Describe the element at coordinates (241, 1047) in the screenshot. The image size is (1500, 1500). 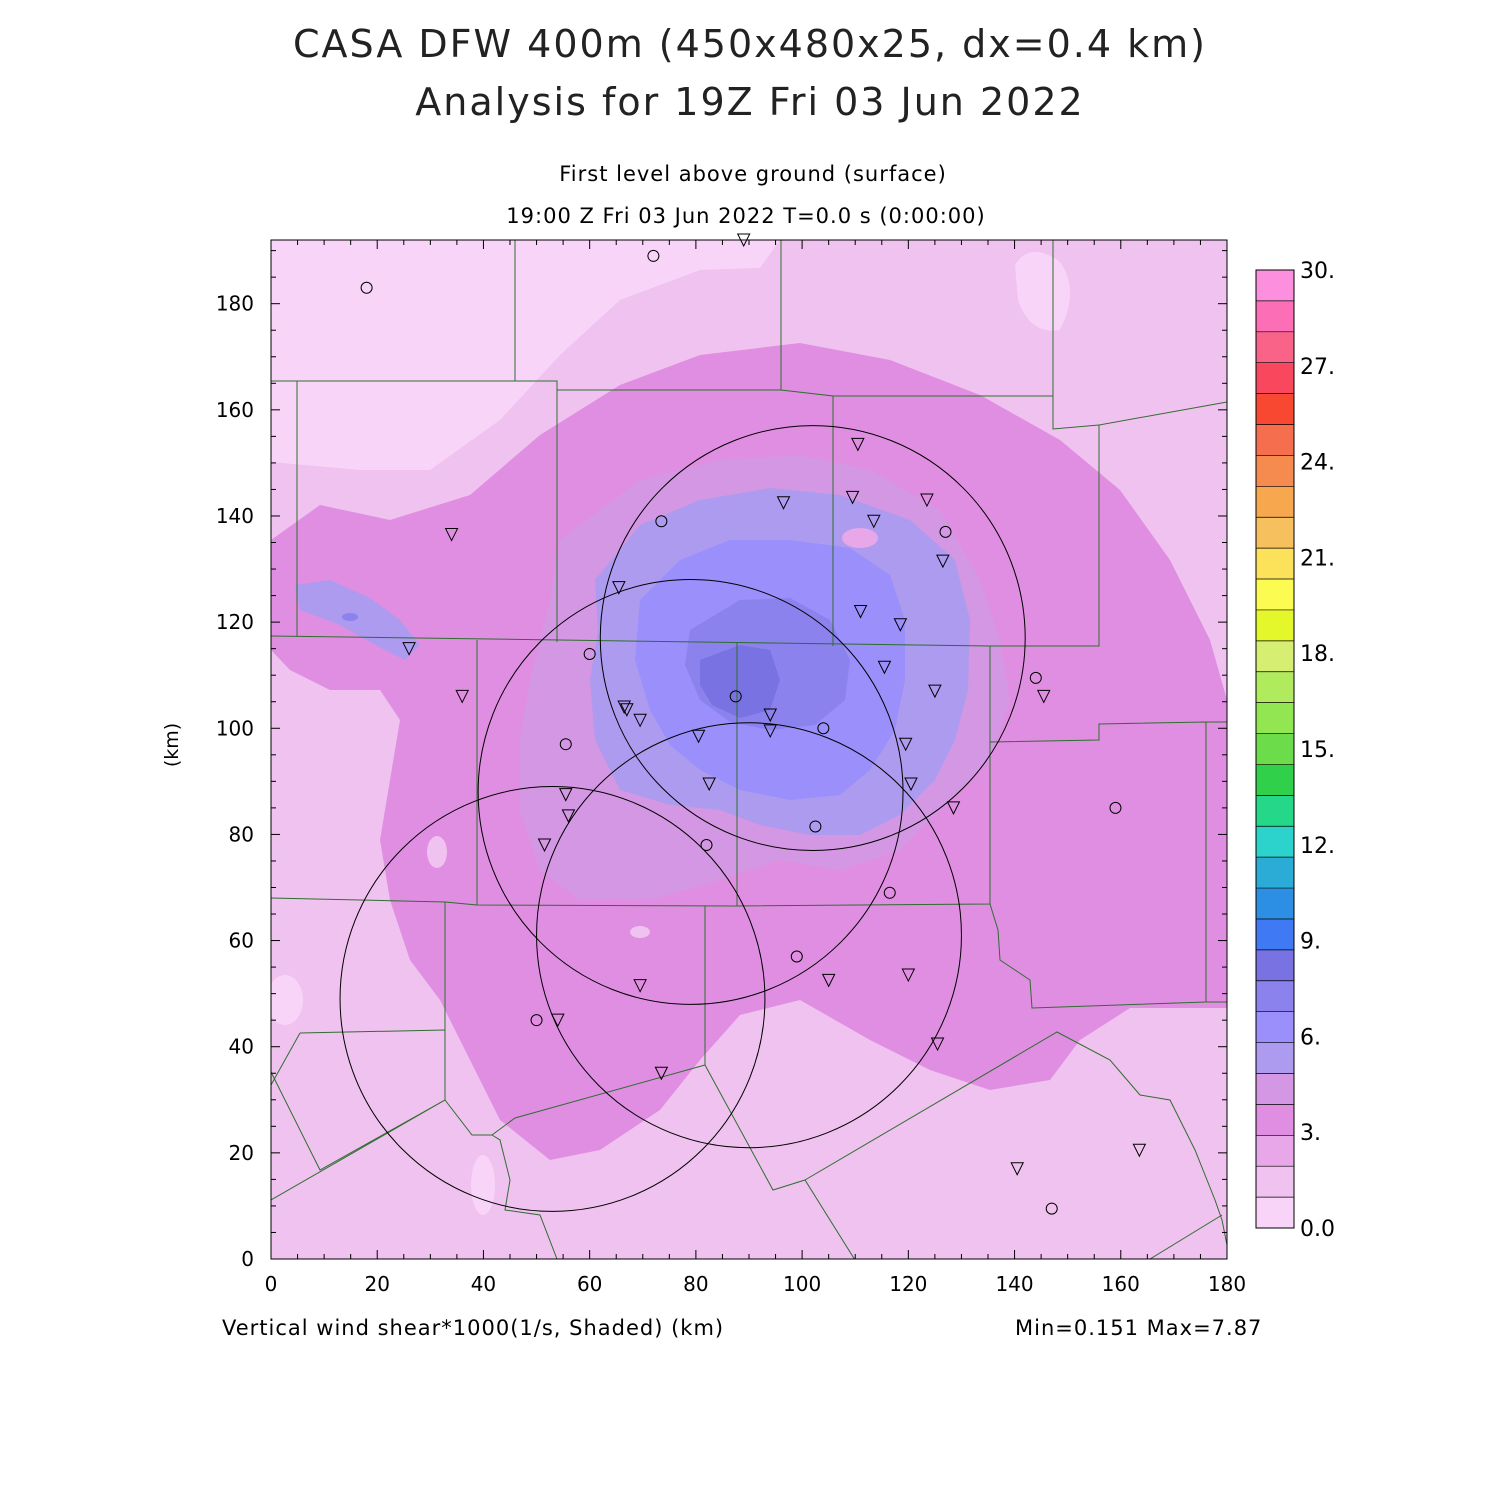
I see `y-tick-label: 40` at that location.